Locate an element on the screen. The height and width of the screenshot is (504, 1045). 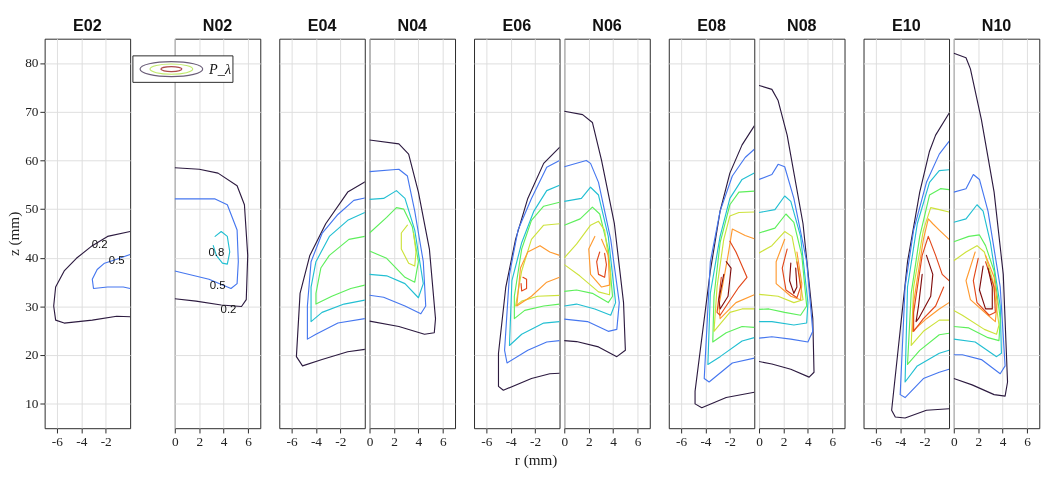
chart-title: N10 is located at coordinates (996, 25).